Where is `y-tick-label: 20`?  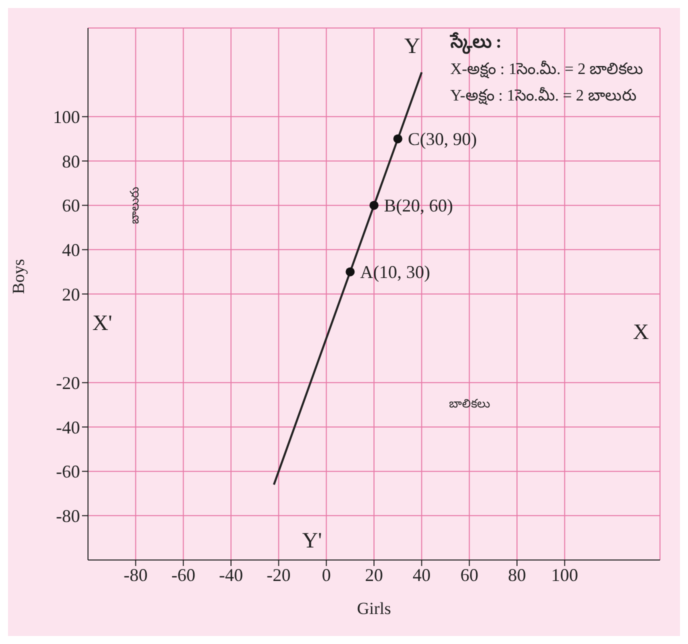
y-tick-label: 20 is located at coordinates (71, 294).